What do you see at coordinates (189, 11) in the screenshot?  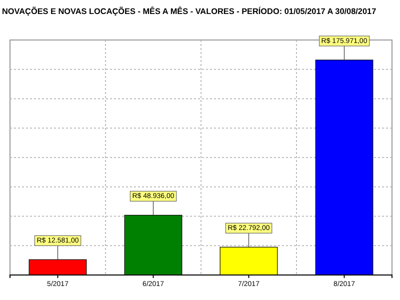 I see `chart-title: NOVAÇÕES E NOVAS LOCAÇÕES - MÊS A MÊS - VALORES - PERÍODO: 01/05/2017 A 30/08/2017` at bounding box center [189, 11].